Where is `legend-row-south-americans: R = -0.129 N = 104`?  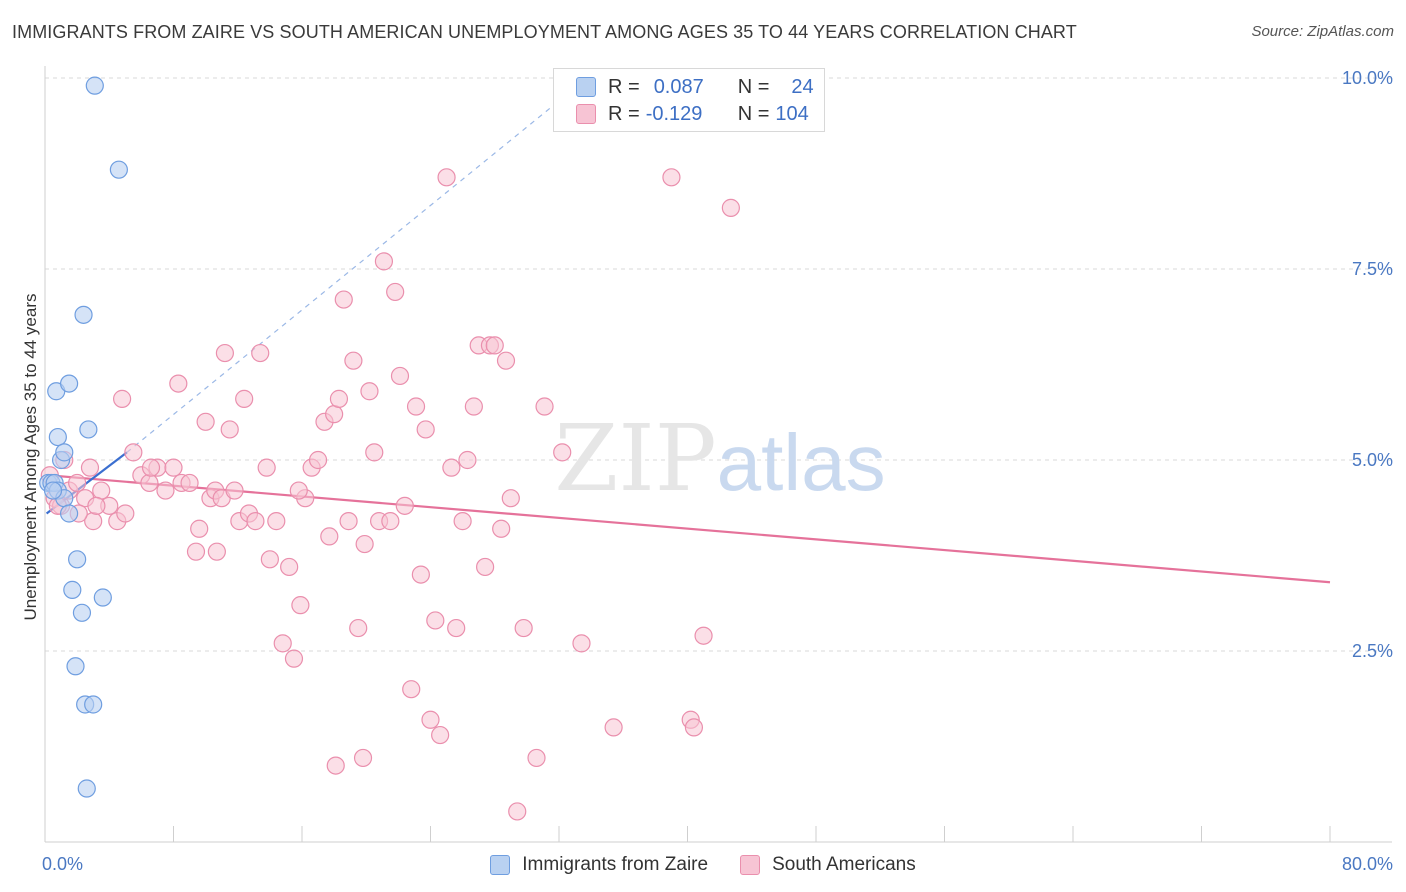 legend-row-south-americans: R = -0.129 N = 104 is located at coordinates (692, 114).